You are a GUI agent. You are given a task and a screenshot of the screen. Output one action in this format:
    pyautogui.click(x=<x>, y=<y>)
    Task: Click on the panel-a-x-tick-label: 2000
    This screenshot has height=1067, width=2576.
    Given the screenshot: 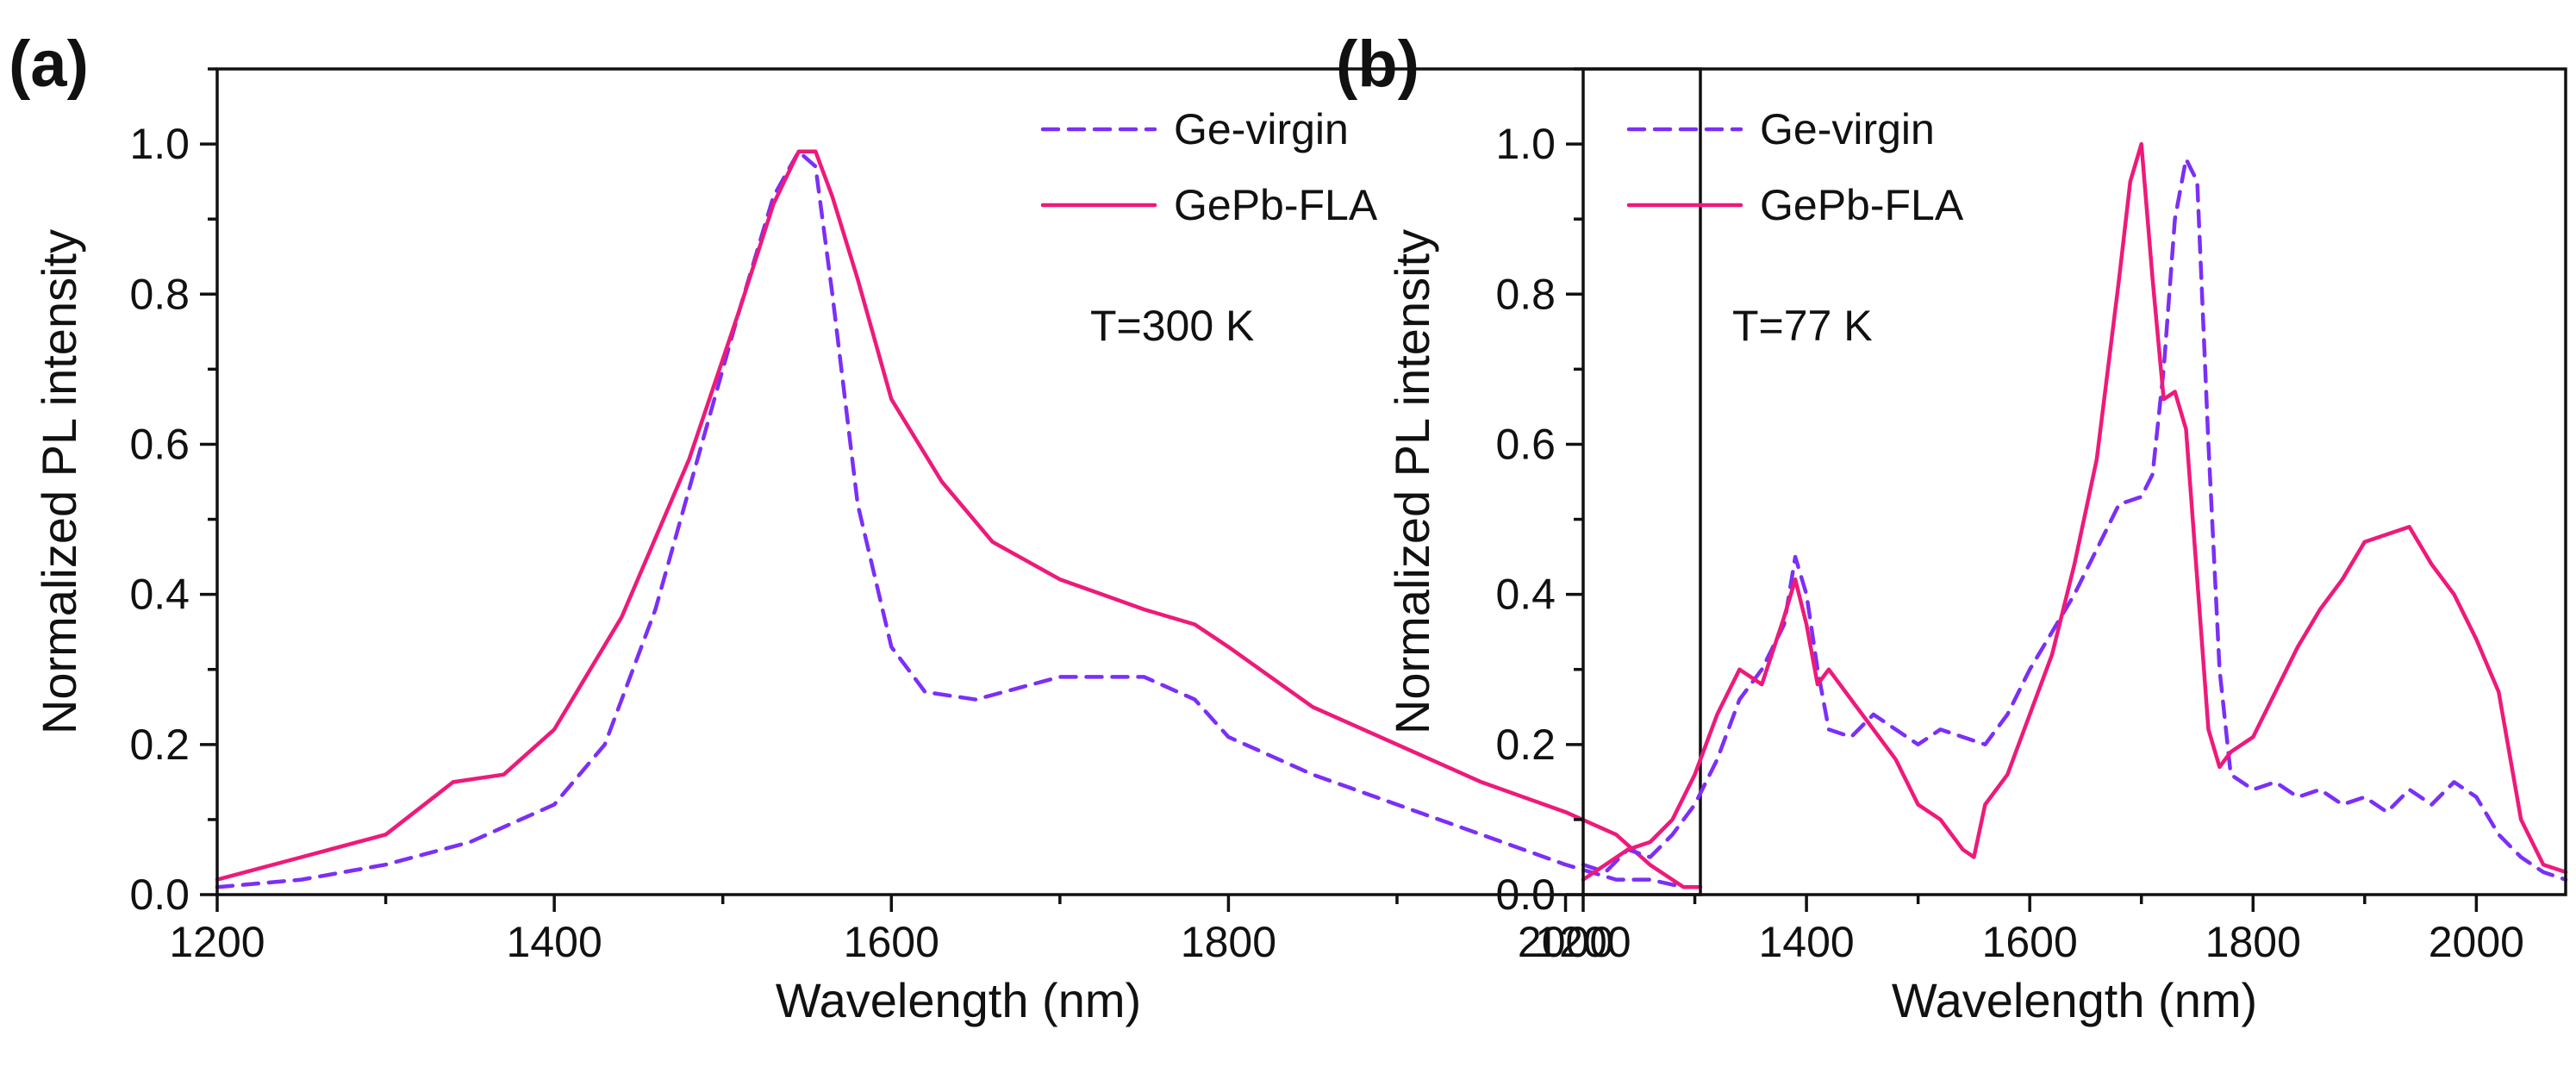 What is the action you would take?
    pyautogui.click(x=1565, y=942)
    